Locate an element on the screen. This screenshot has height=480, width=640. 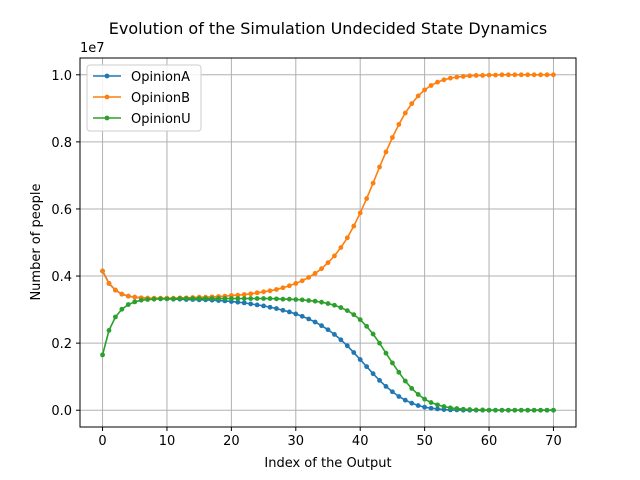
legend-item-opiniona: OpinionA is located at coordinates (141, 77).